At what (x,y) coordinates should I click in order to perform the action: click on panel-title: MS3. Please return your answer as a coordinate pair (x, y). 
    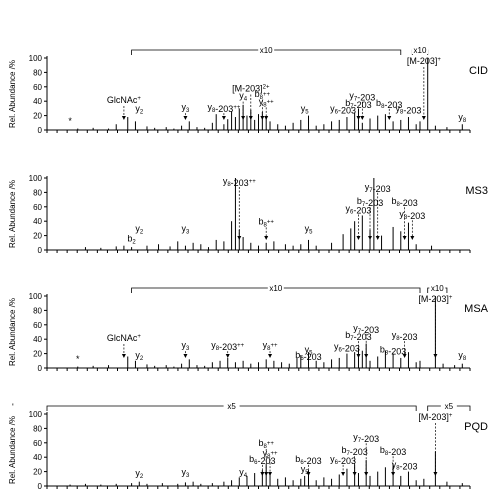
    Looking at the image, I should click on (476, 191).